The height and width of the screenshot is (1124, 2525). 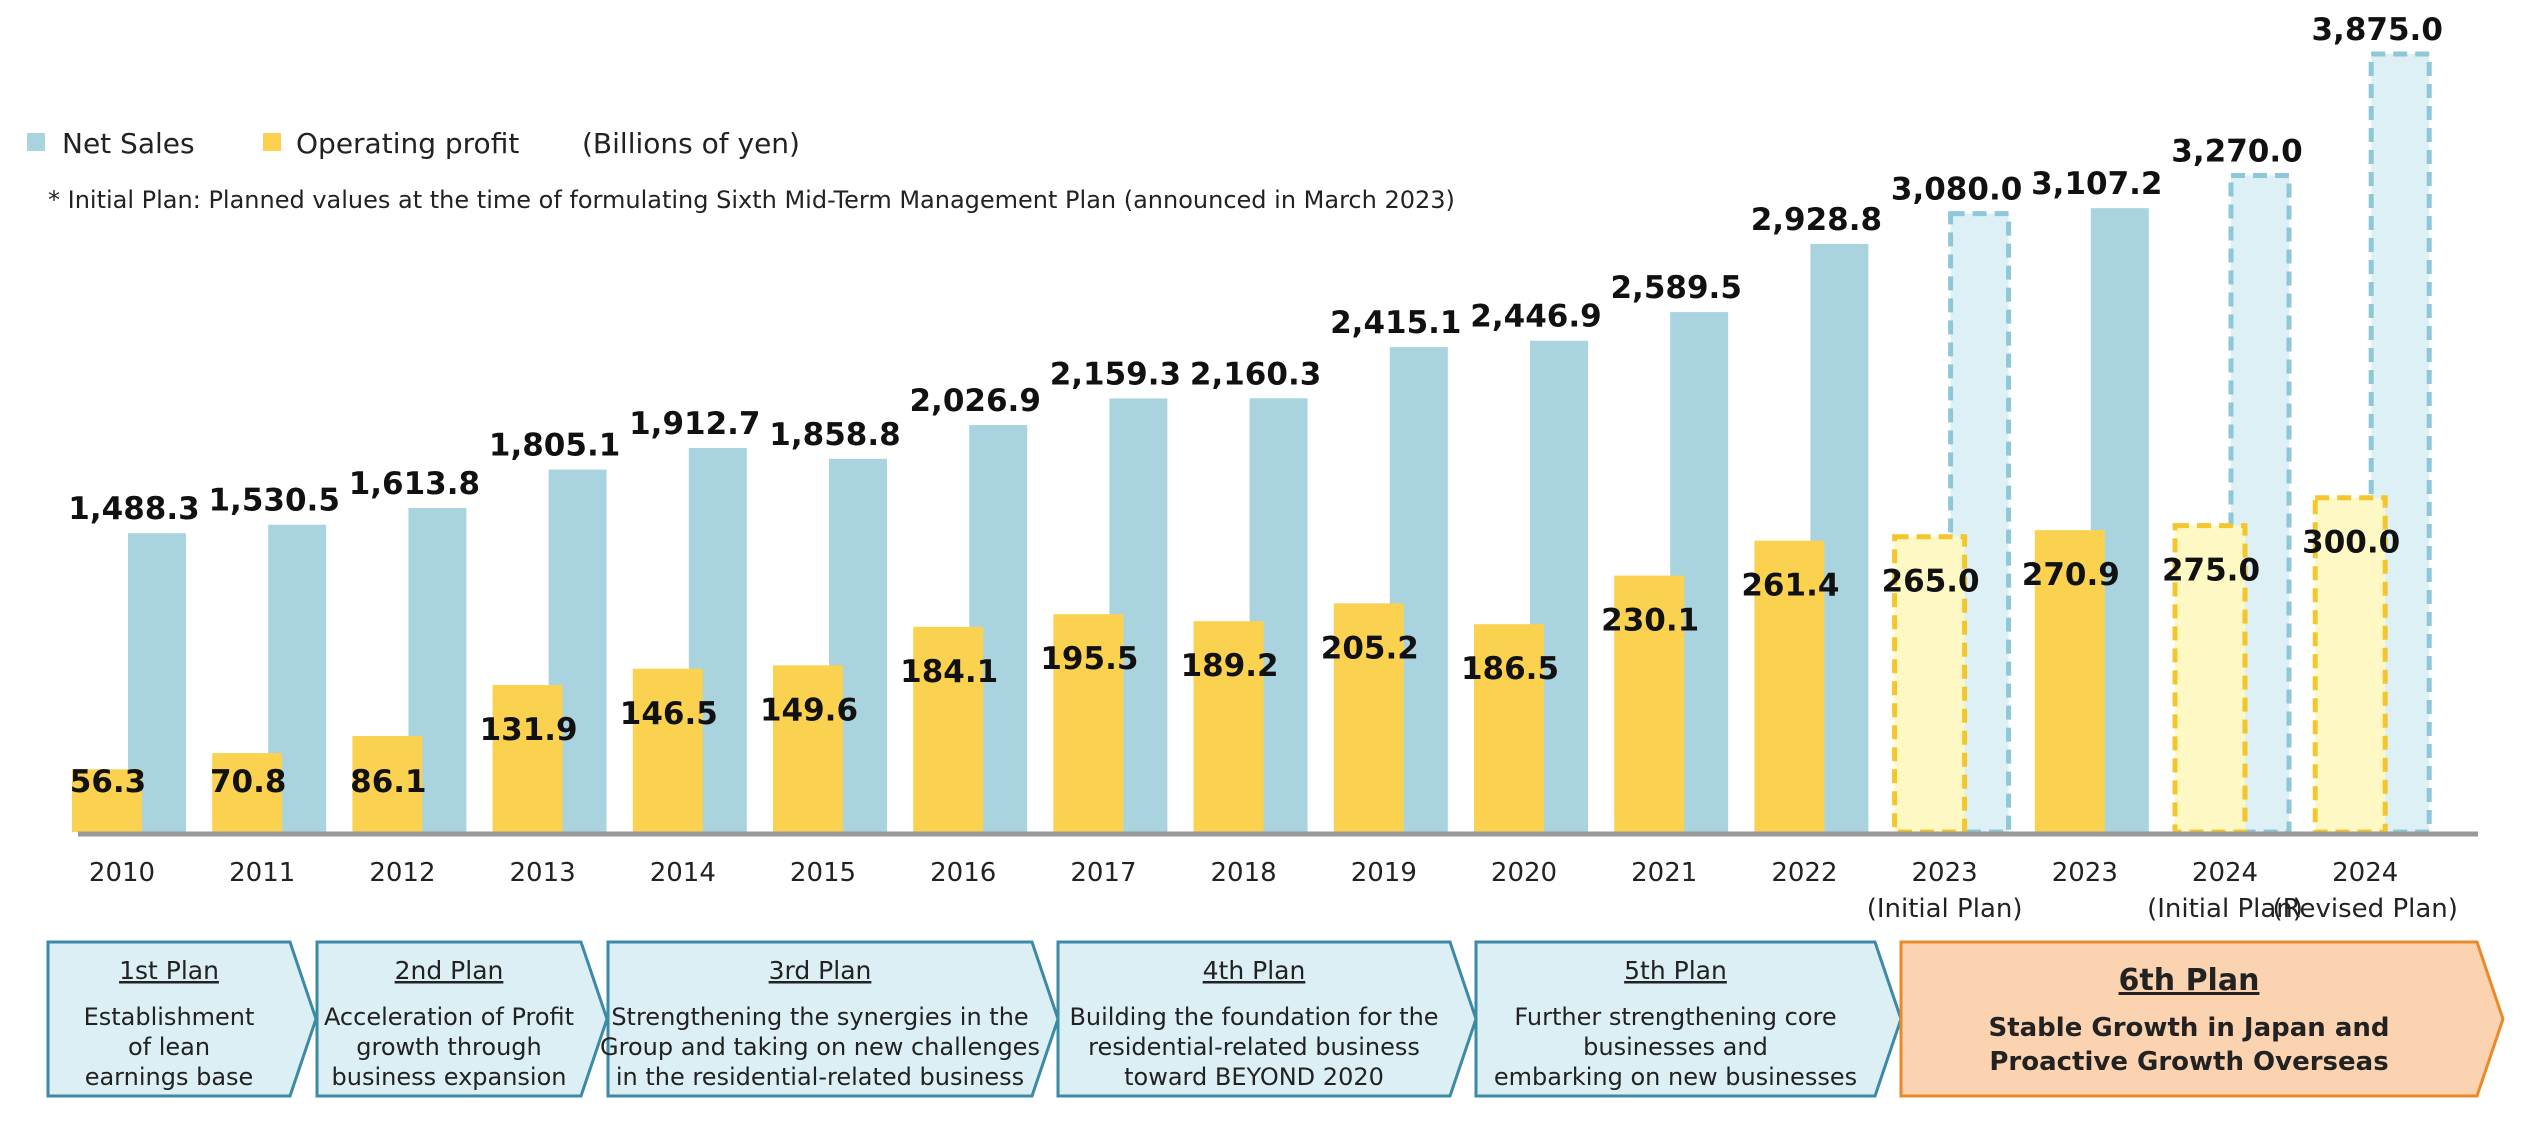 I want to click on net-sales-value-label: 2,159.3, so click(x=1115, y=374).